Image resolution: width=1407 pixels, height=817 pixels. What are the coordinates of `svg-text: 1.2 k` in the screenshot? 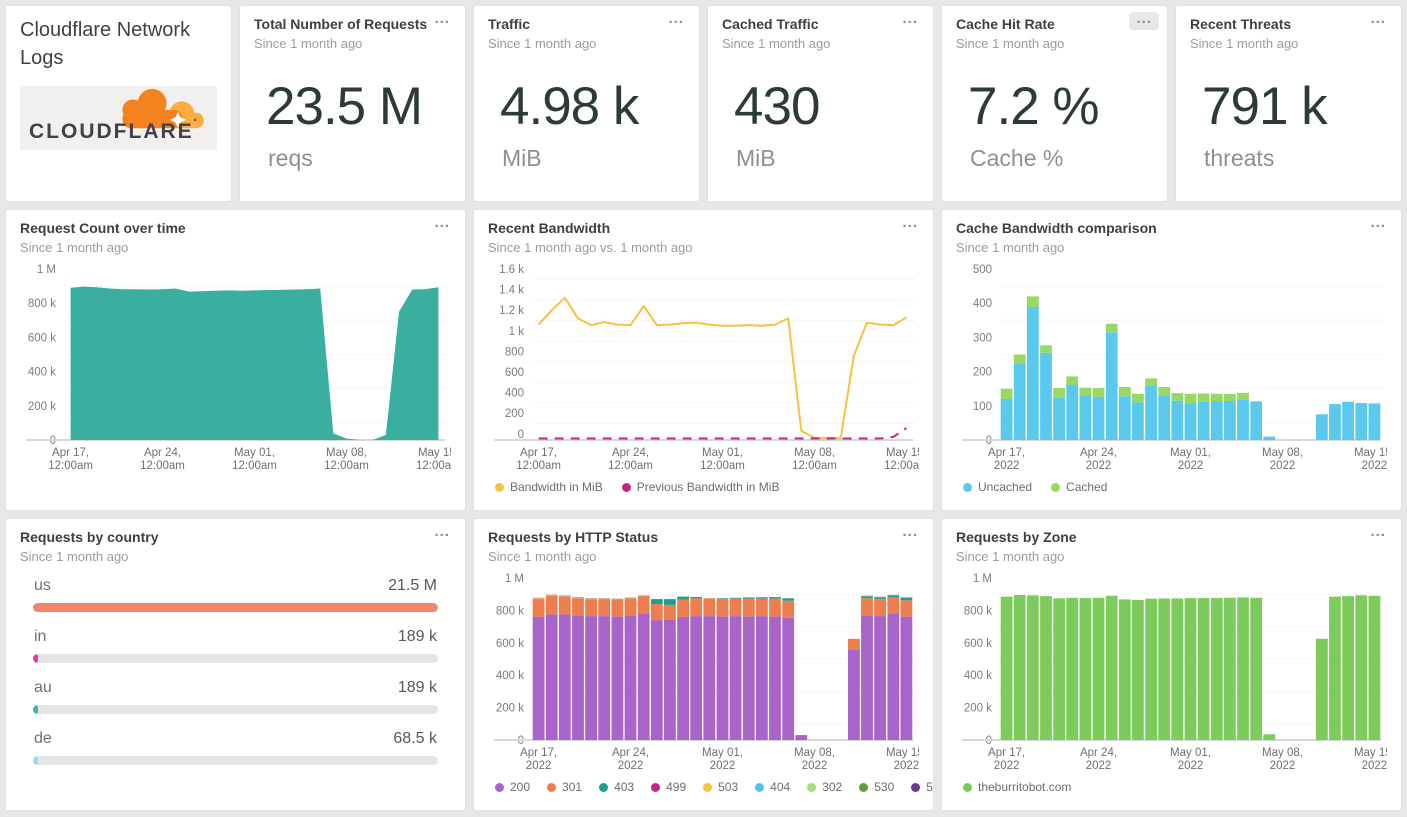 It's located at (511, 311).